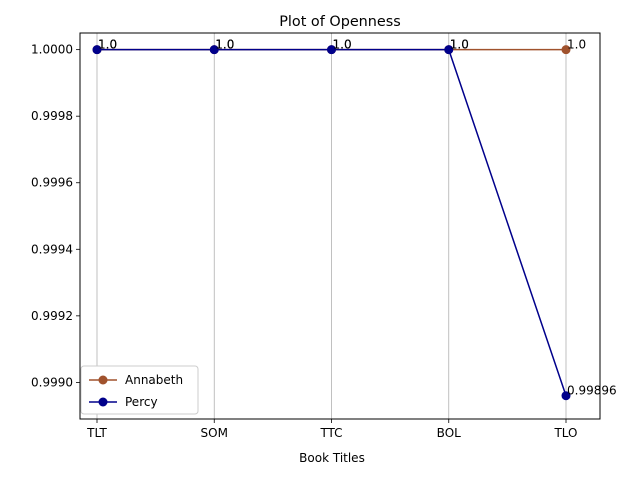 The width and height of the screenshot is (640, 480). Describe the element at coordinates (340, 22) in the screenshot. I see `chart-title: Plot of Openness` at that location.